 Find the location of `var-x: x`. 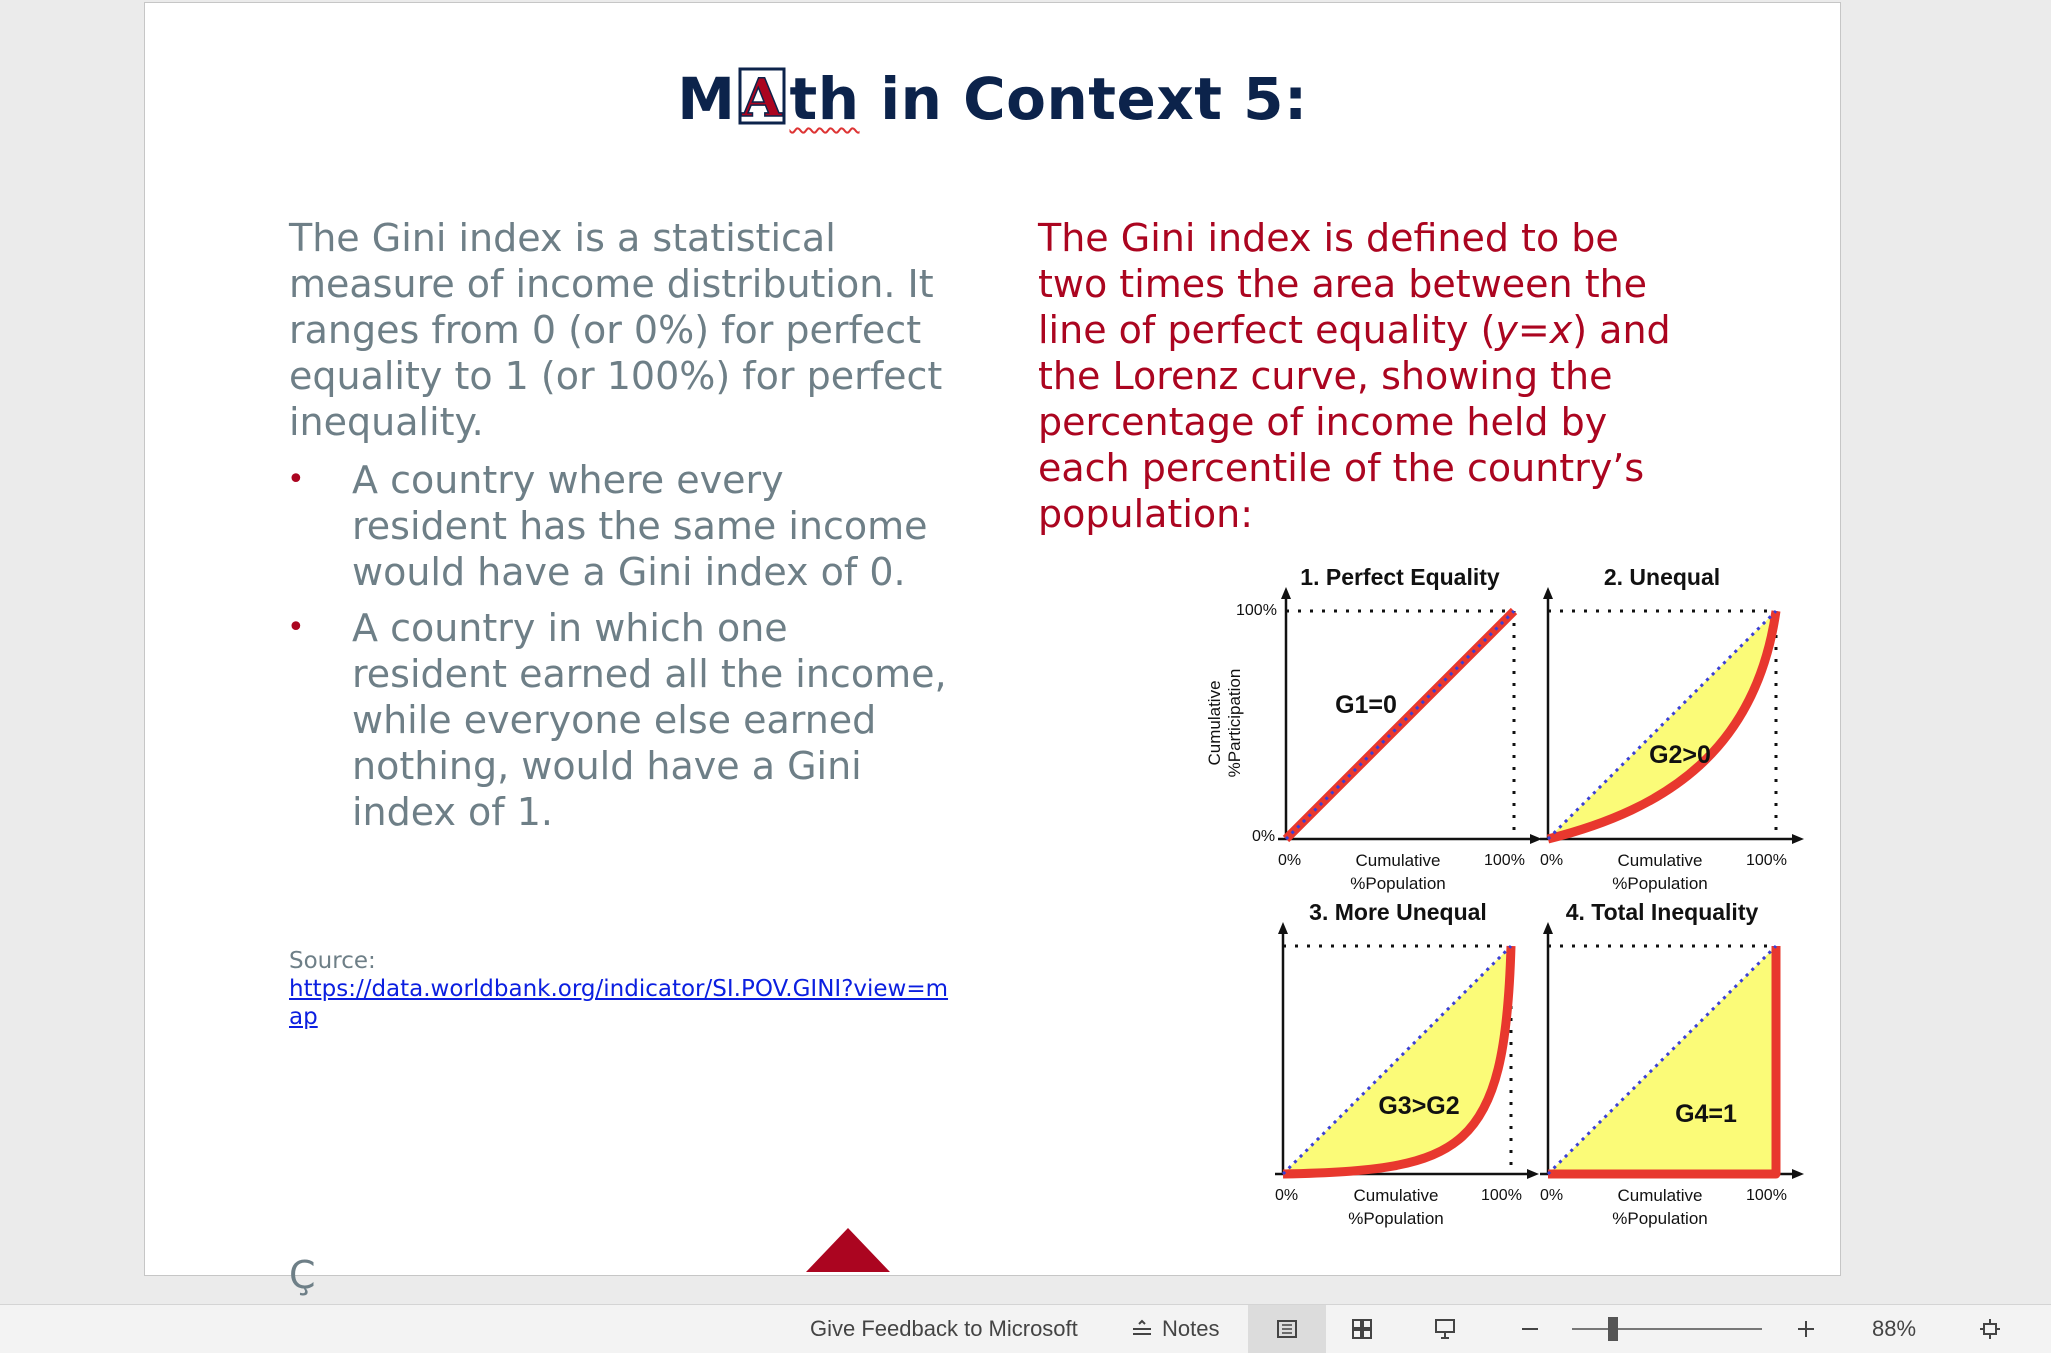

var-x: x is located at coordinates (1561, 330).